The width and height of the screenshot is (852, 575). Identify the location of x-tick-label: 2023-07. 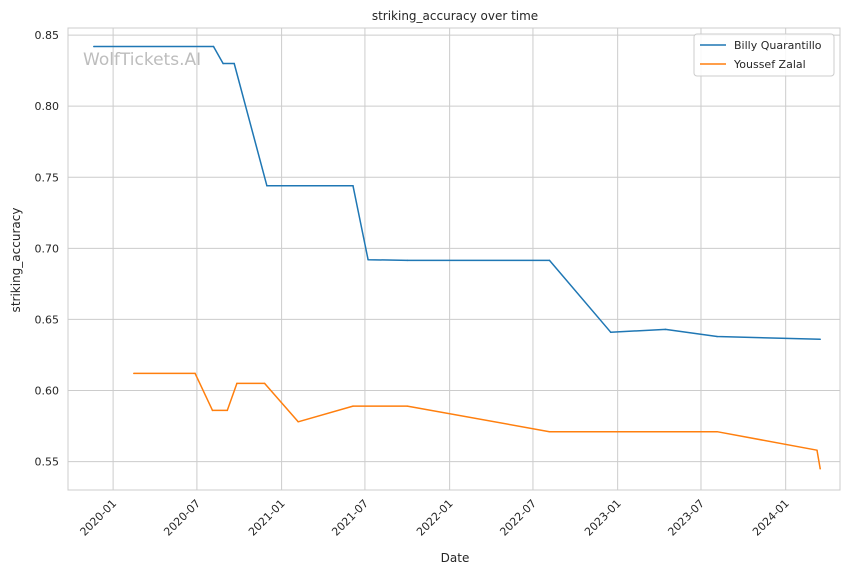
(686, 518).